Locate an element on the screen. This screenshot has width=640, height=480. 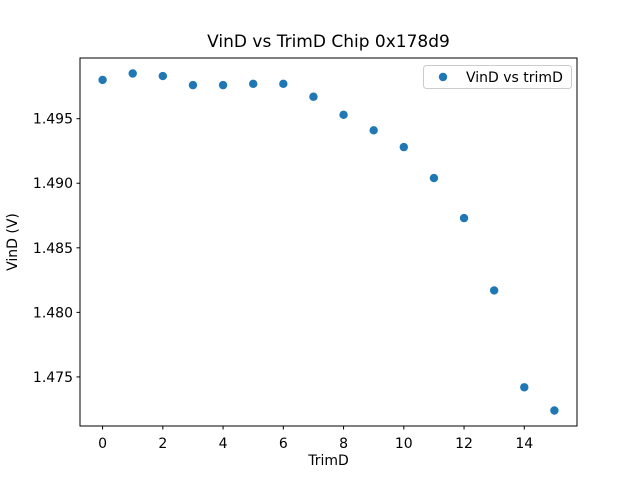
y-tick-label: 1.475 is located at coordinates (53, 378).